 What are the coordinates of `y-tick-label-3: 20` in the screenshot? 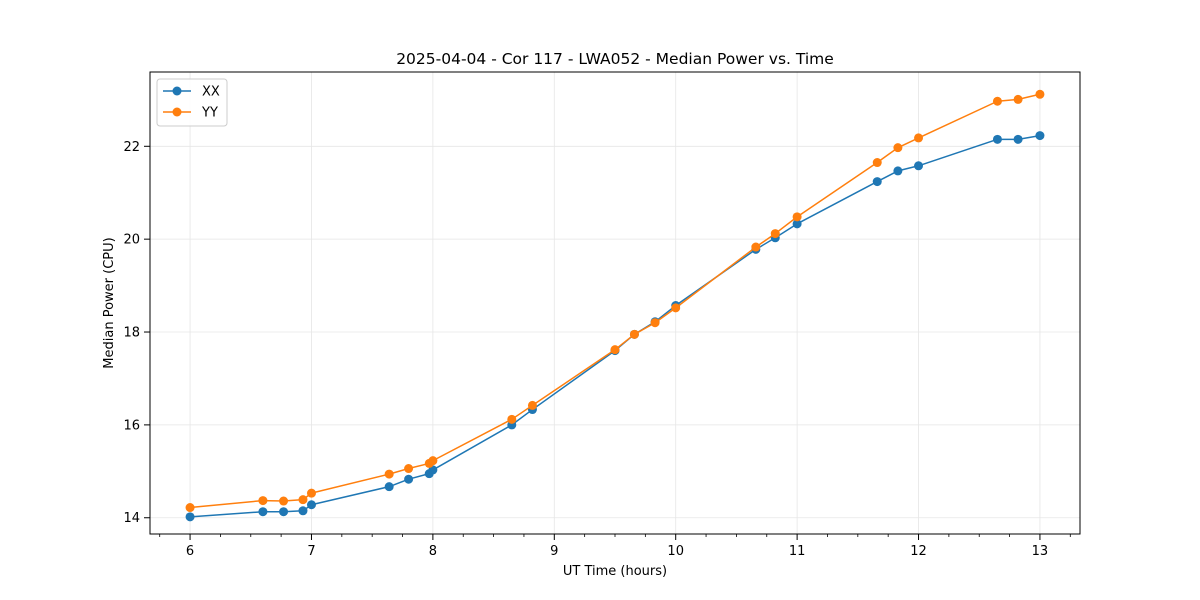 It's located at (131, 240).